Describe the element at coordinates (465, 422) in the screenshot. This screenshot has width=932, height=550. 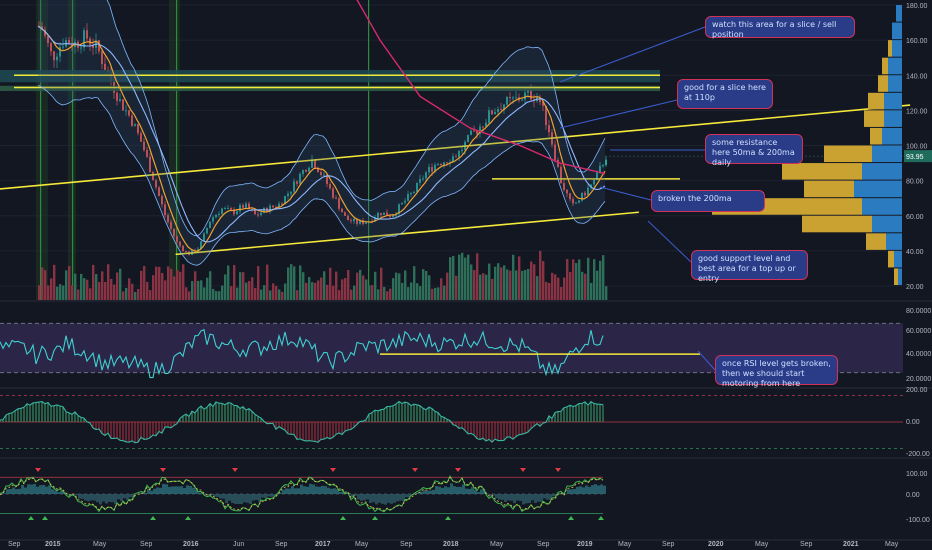
I see `macd-panel: 200.00 0.00 -200.00` at that location.